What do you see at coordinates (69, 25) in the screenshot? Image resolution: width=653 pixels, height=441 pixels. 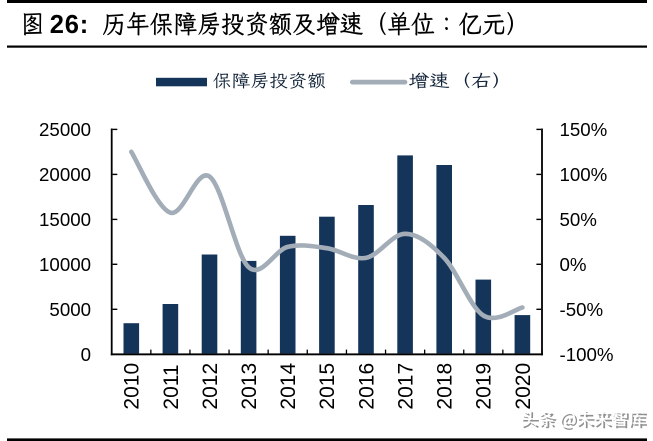 I see `svg-text: 26:` at bounding box center [69, 25].